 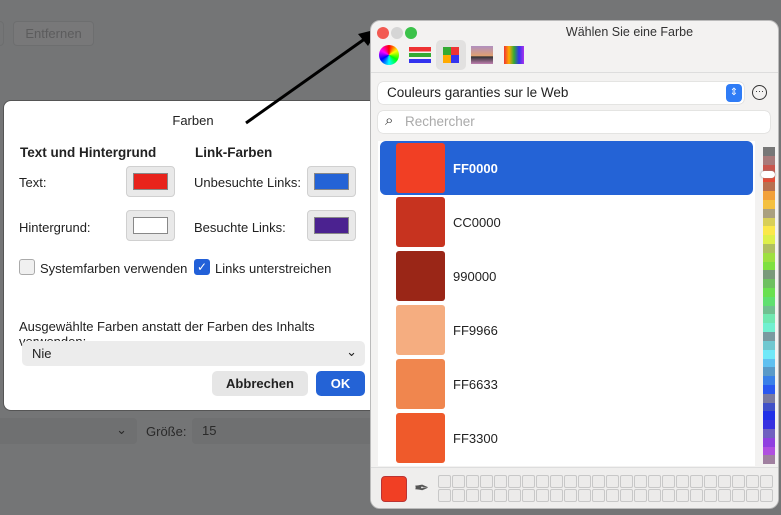 What do you see at coordinates (331, 225) in the screenshot?
I see `visited-color-well` at bounding box center [331, 225].